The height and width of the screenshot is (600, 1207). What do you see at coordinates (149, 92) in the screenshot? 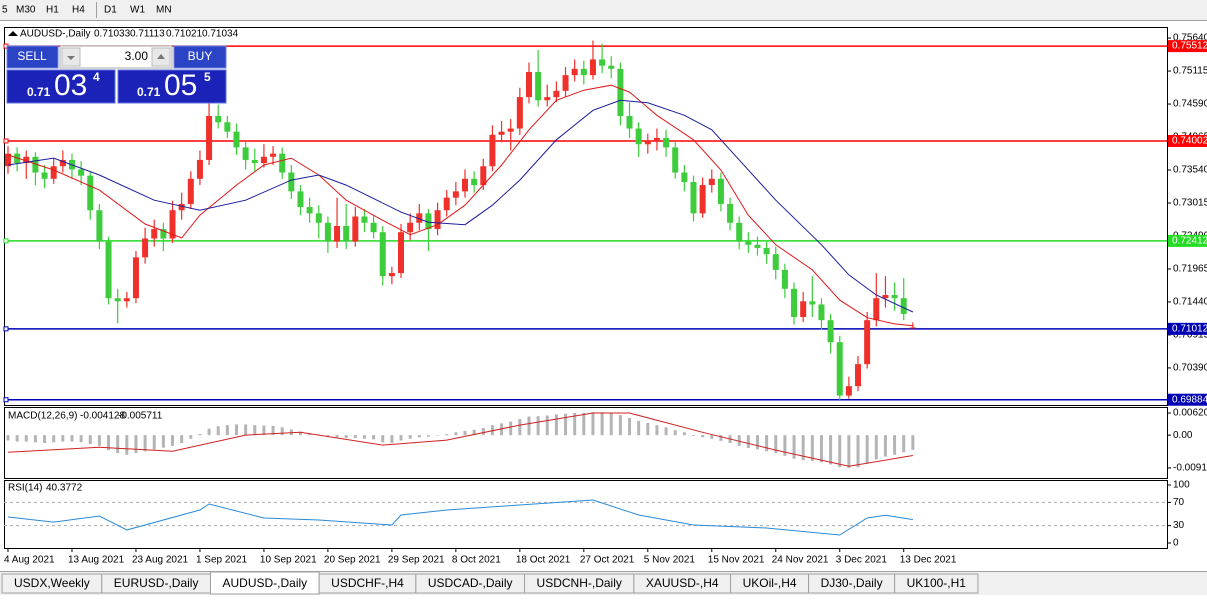
I see `ask-prefix: 0.71` at bounding box center [149, 92].